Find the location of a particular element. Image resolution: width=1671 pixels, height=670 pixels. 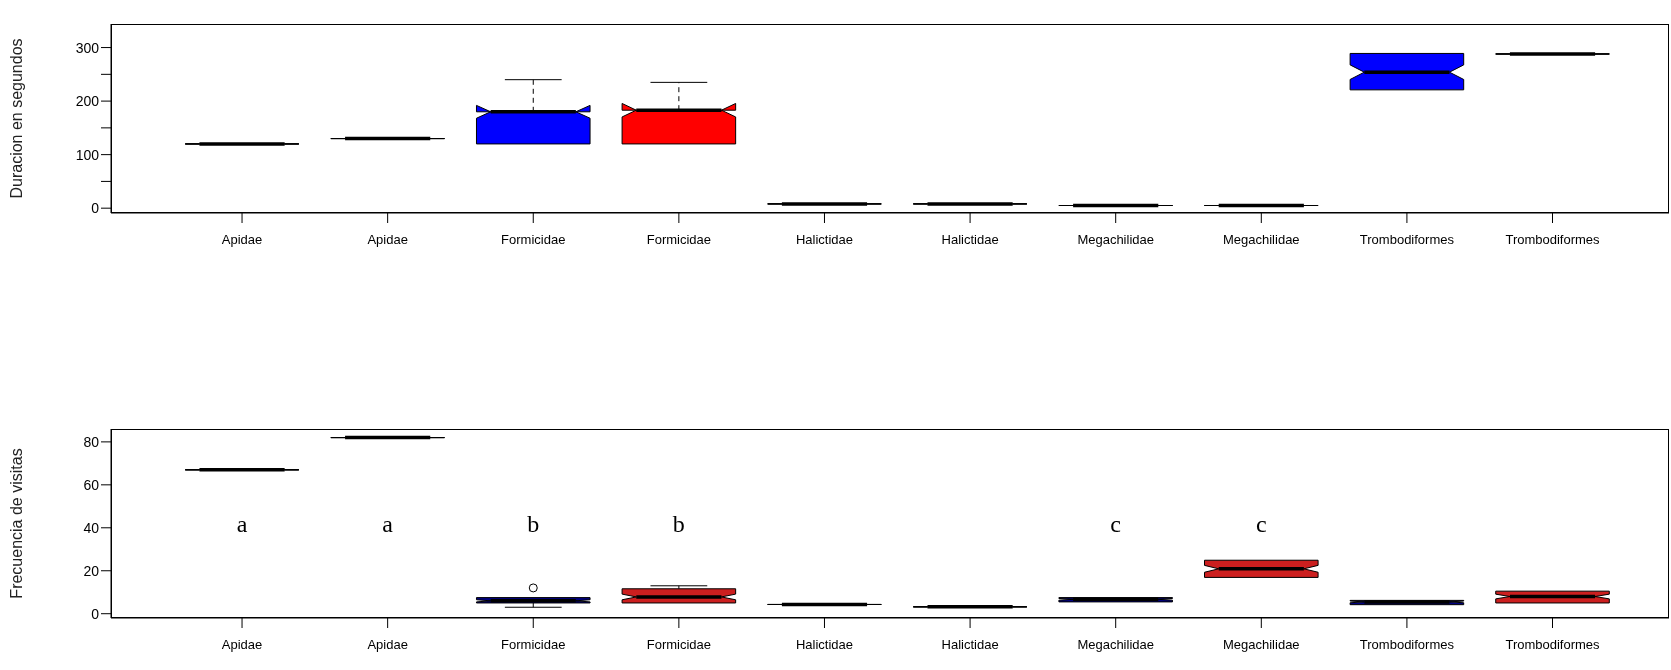

y-tick-label: 20 is located at coordinates (91, 570).